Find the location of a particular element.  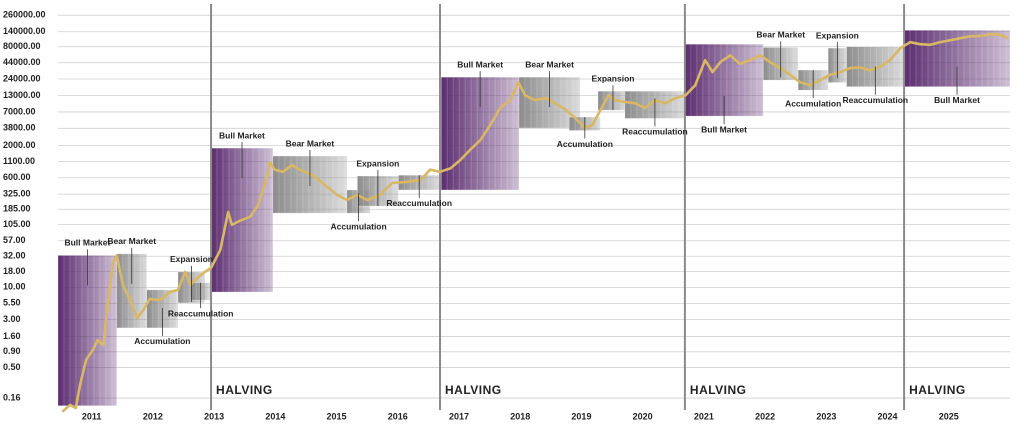

y-tick-label: 260000.00 is located at coordinates (24, 15).